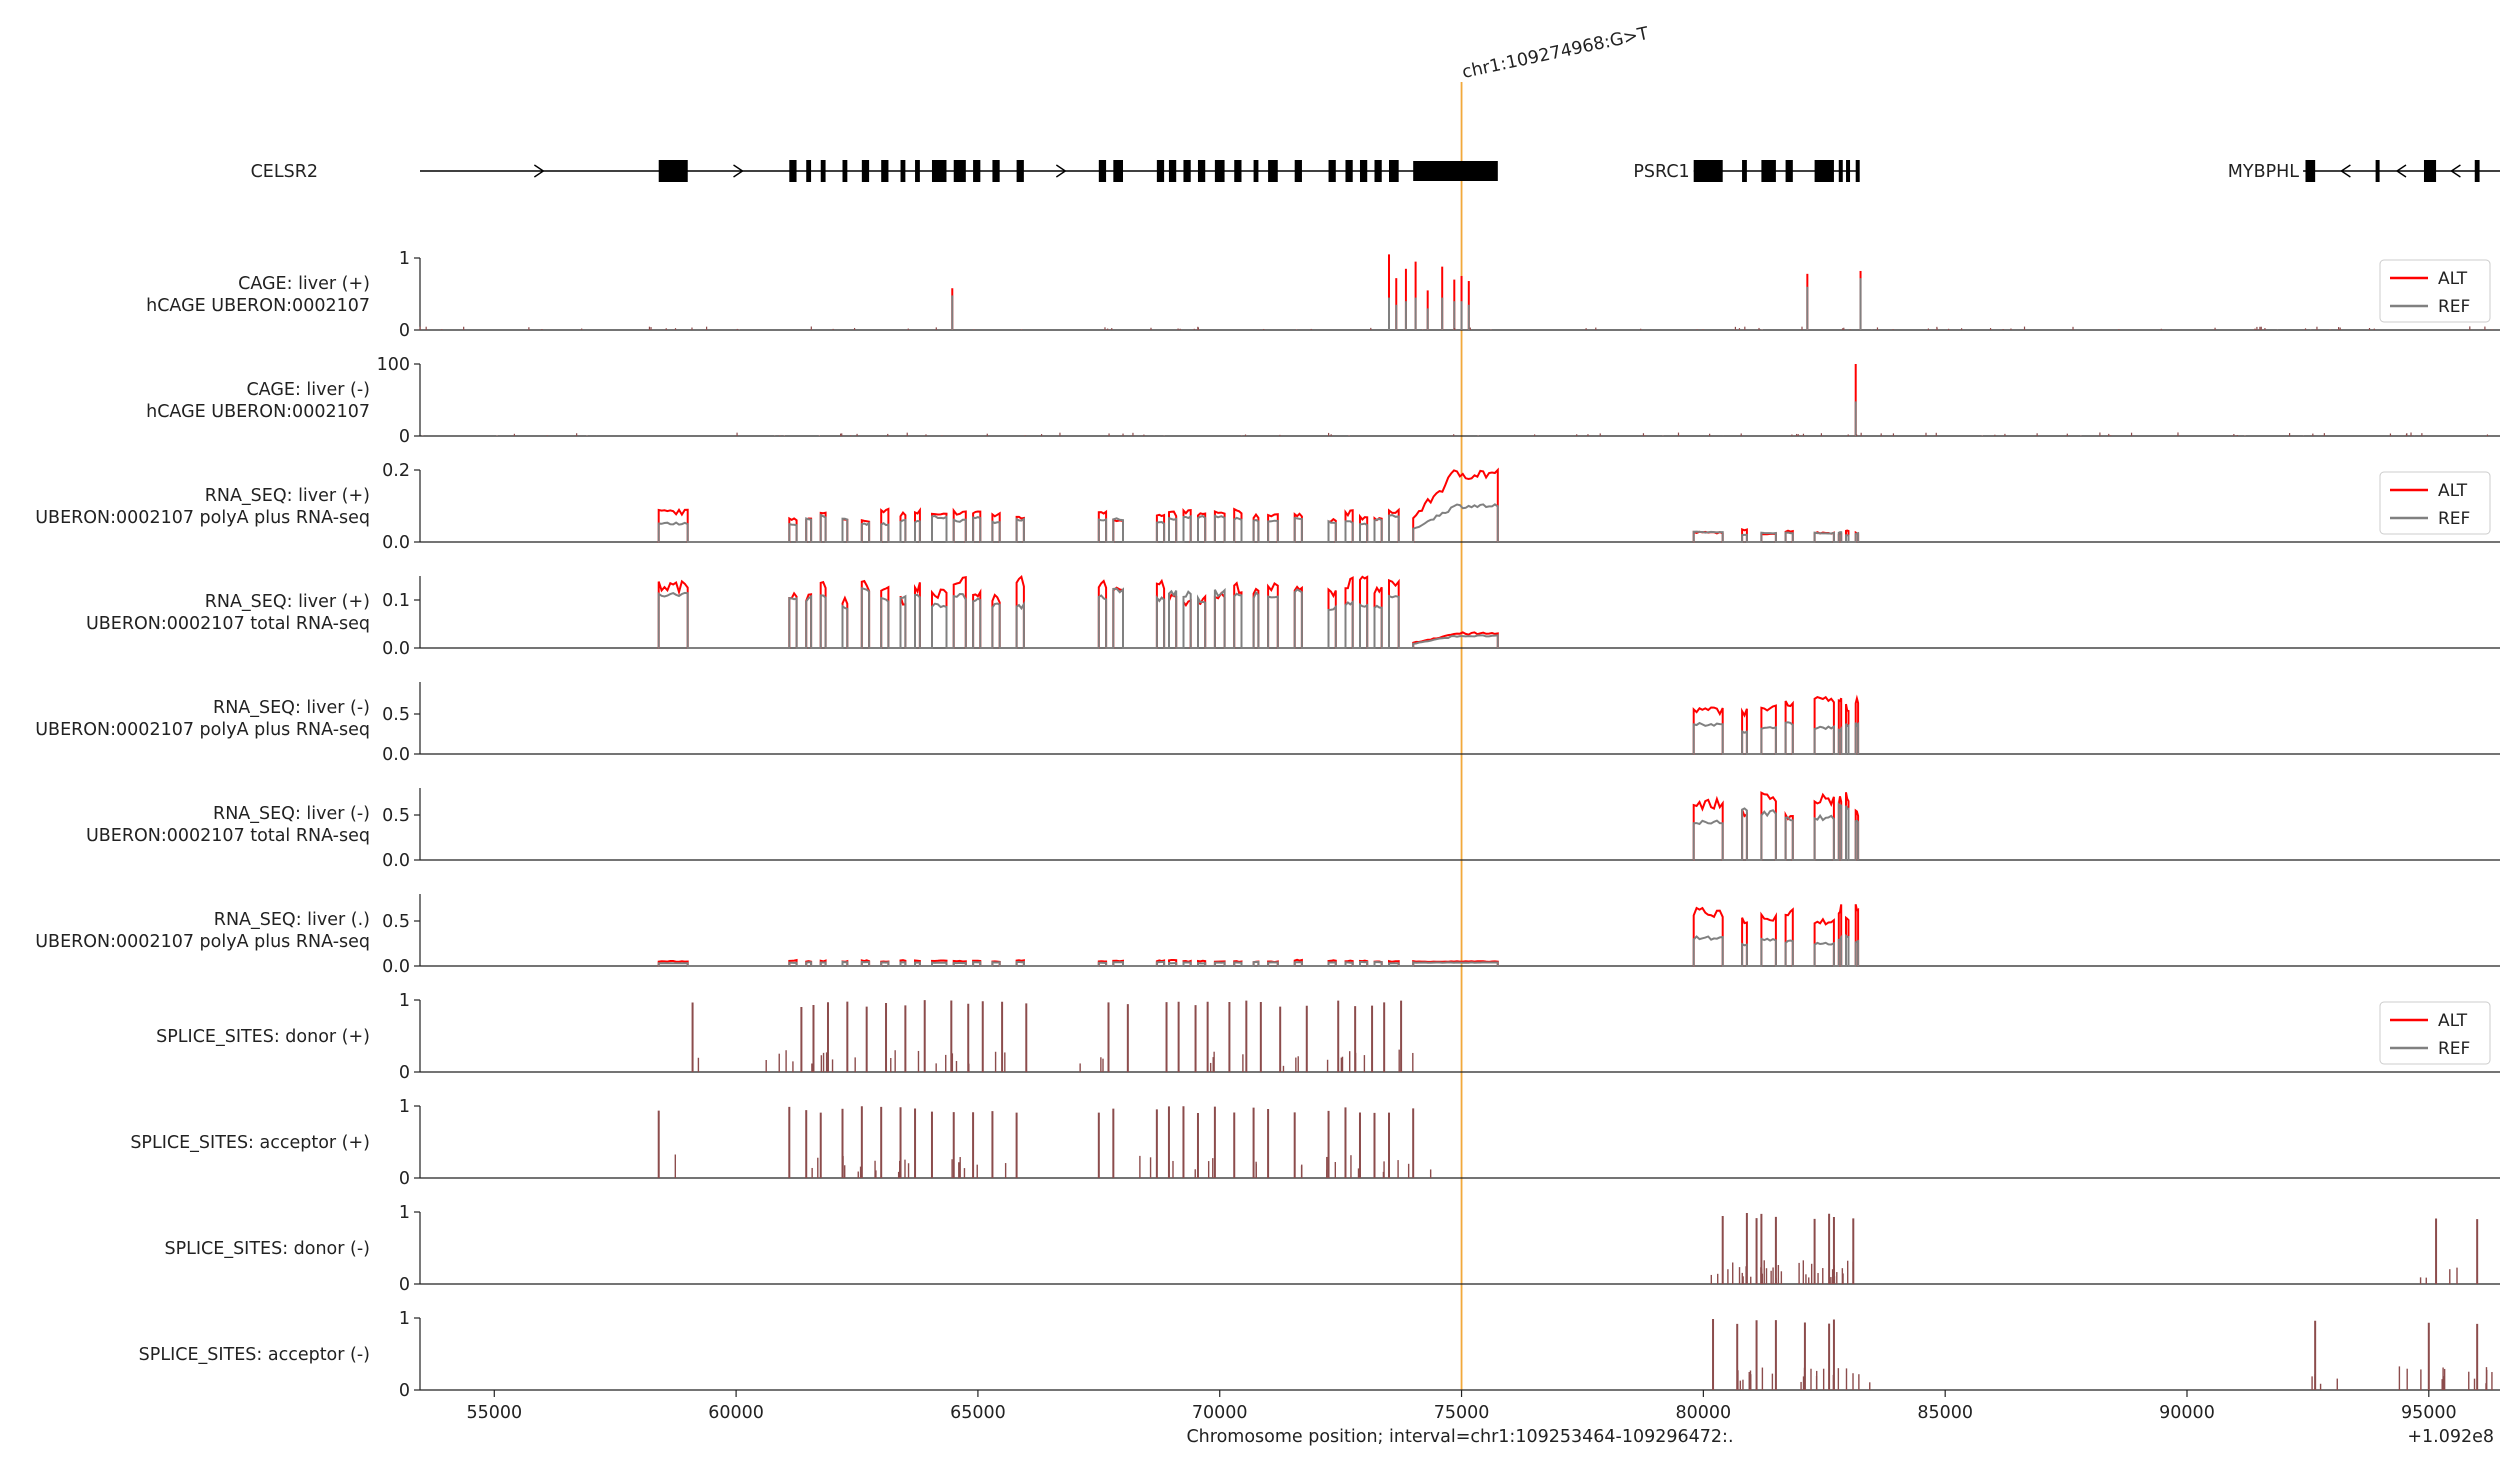  I want to click on track-label-line: SPLICE_SITES: acceptor (+), so click(250, 1143).